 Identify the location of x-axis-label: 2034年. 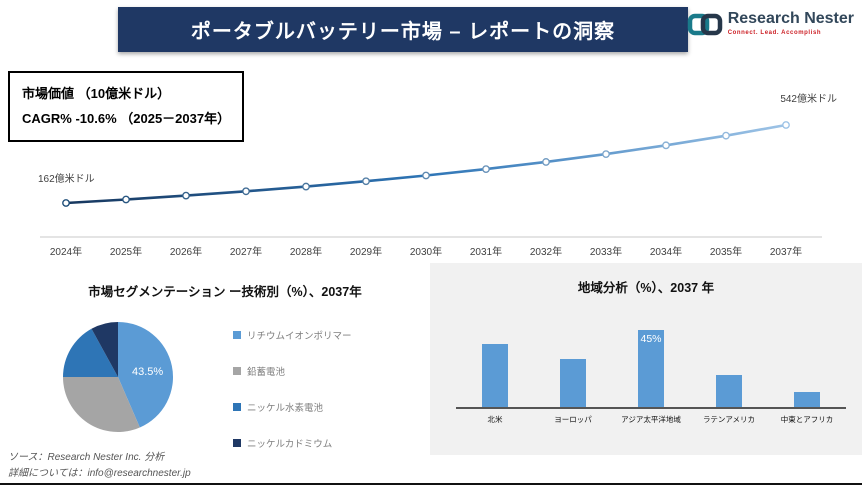
(666, 252).